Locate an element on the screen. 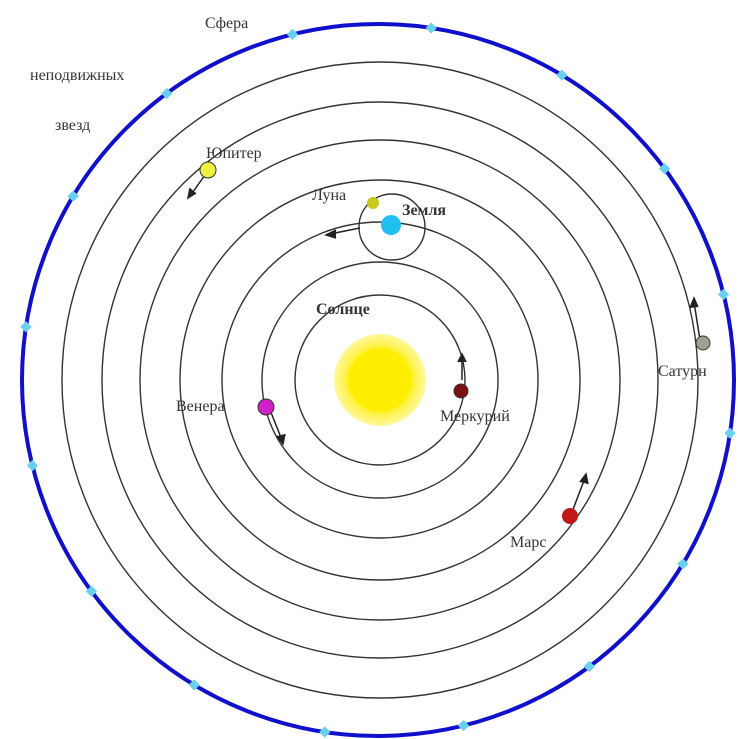 This screenshot has height=739, width=738. sphere-label: неподвижных is located at coordinates (77, 75).